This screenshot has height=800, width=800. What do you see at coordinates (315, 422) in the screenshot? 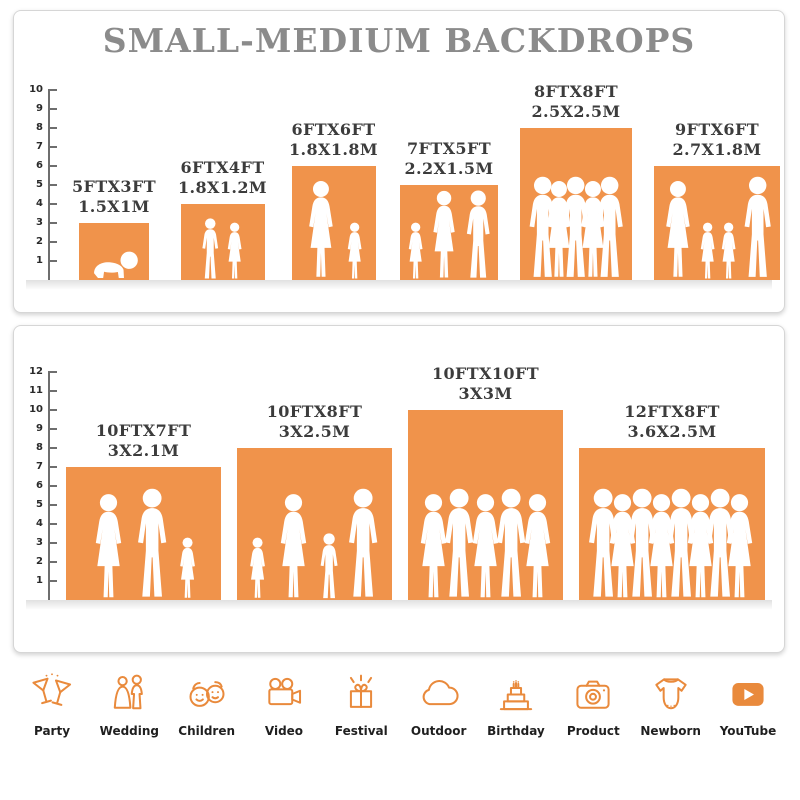
I see `backdrop-size-label: 10FTX8FT 3X2.5M` at bounding box center [315, 422].